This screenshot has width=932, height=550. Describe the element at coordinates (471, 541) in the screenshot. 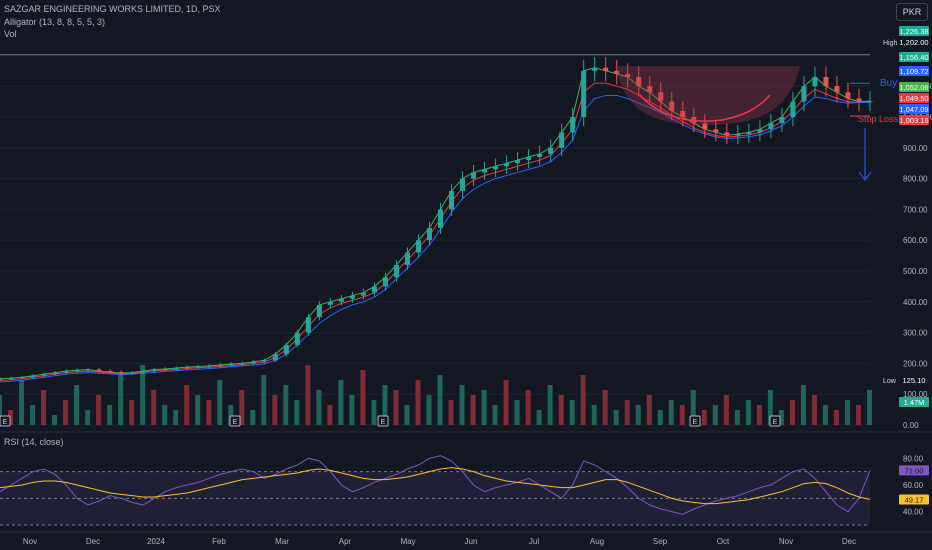

I see `time-axis-label: Jun` at that location.